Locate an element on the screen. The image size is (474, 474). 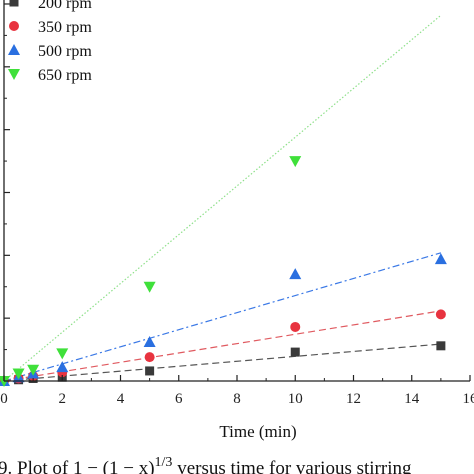
x-tick-label: 6 is located at coordinates (179, 399).